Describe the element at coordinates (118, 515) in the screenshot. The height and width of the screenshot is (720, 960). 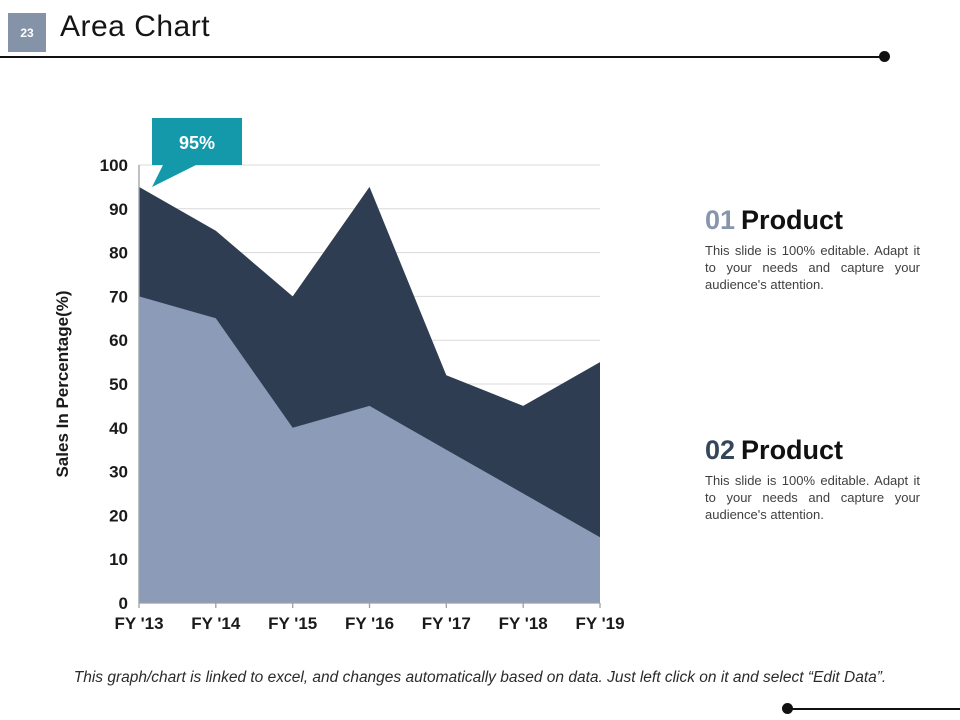
I see `svg-text: 20` at that location.